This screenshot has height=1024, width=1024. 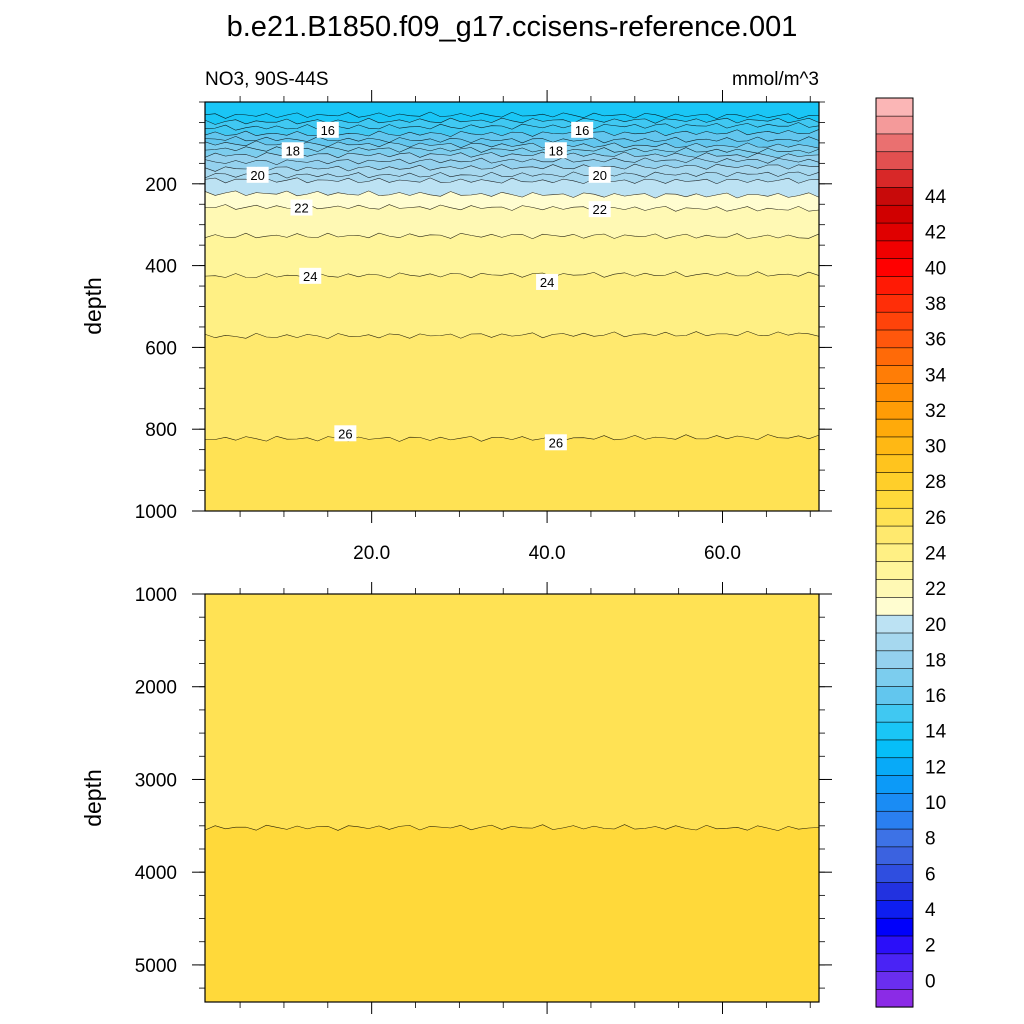 I want to click on colorbar-tick-label: 16, so click(x=935, y=696).